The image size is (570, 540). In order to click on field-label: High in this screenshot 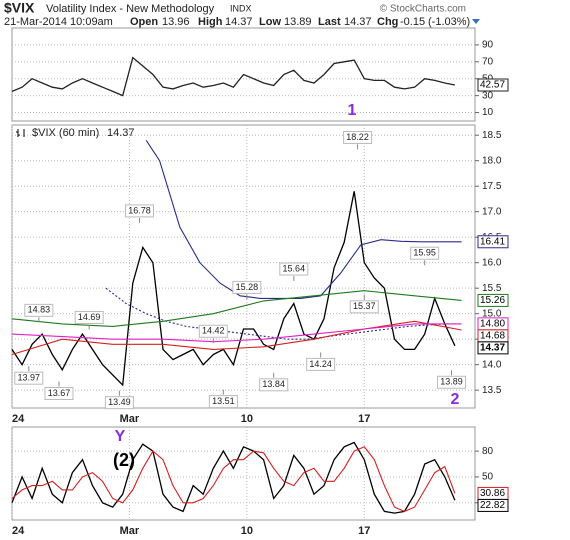, I will do `click(210, 22)`.